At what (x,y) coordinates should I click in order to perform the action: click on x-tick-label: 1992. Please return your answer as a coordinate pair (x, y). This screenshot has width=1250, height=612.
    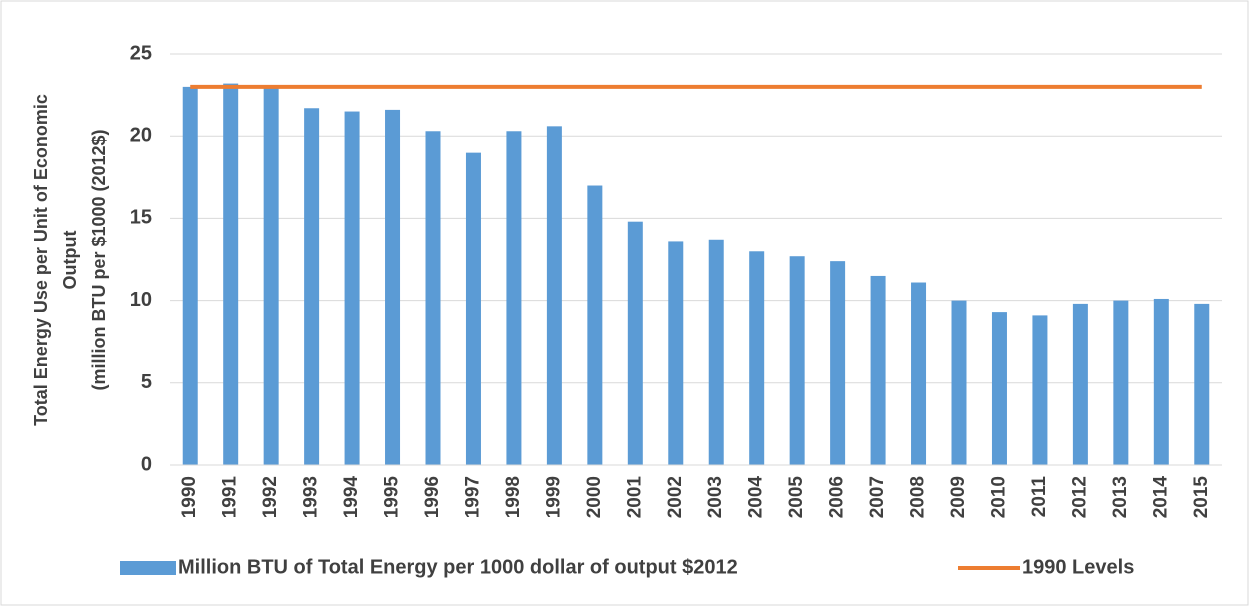
    Looking at the image, I should click on (270, 497).